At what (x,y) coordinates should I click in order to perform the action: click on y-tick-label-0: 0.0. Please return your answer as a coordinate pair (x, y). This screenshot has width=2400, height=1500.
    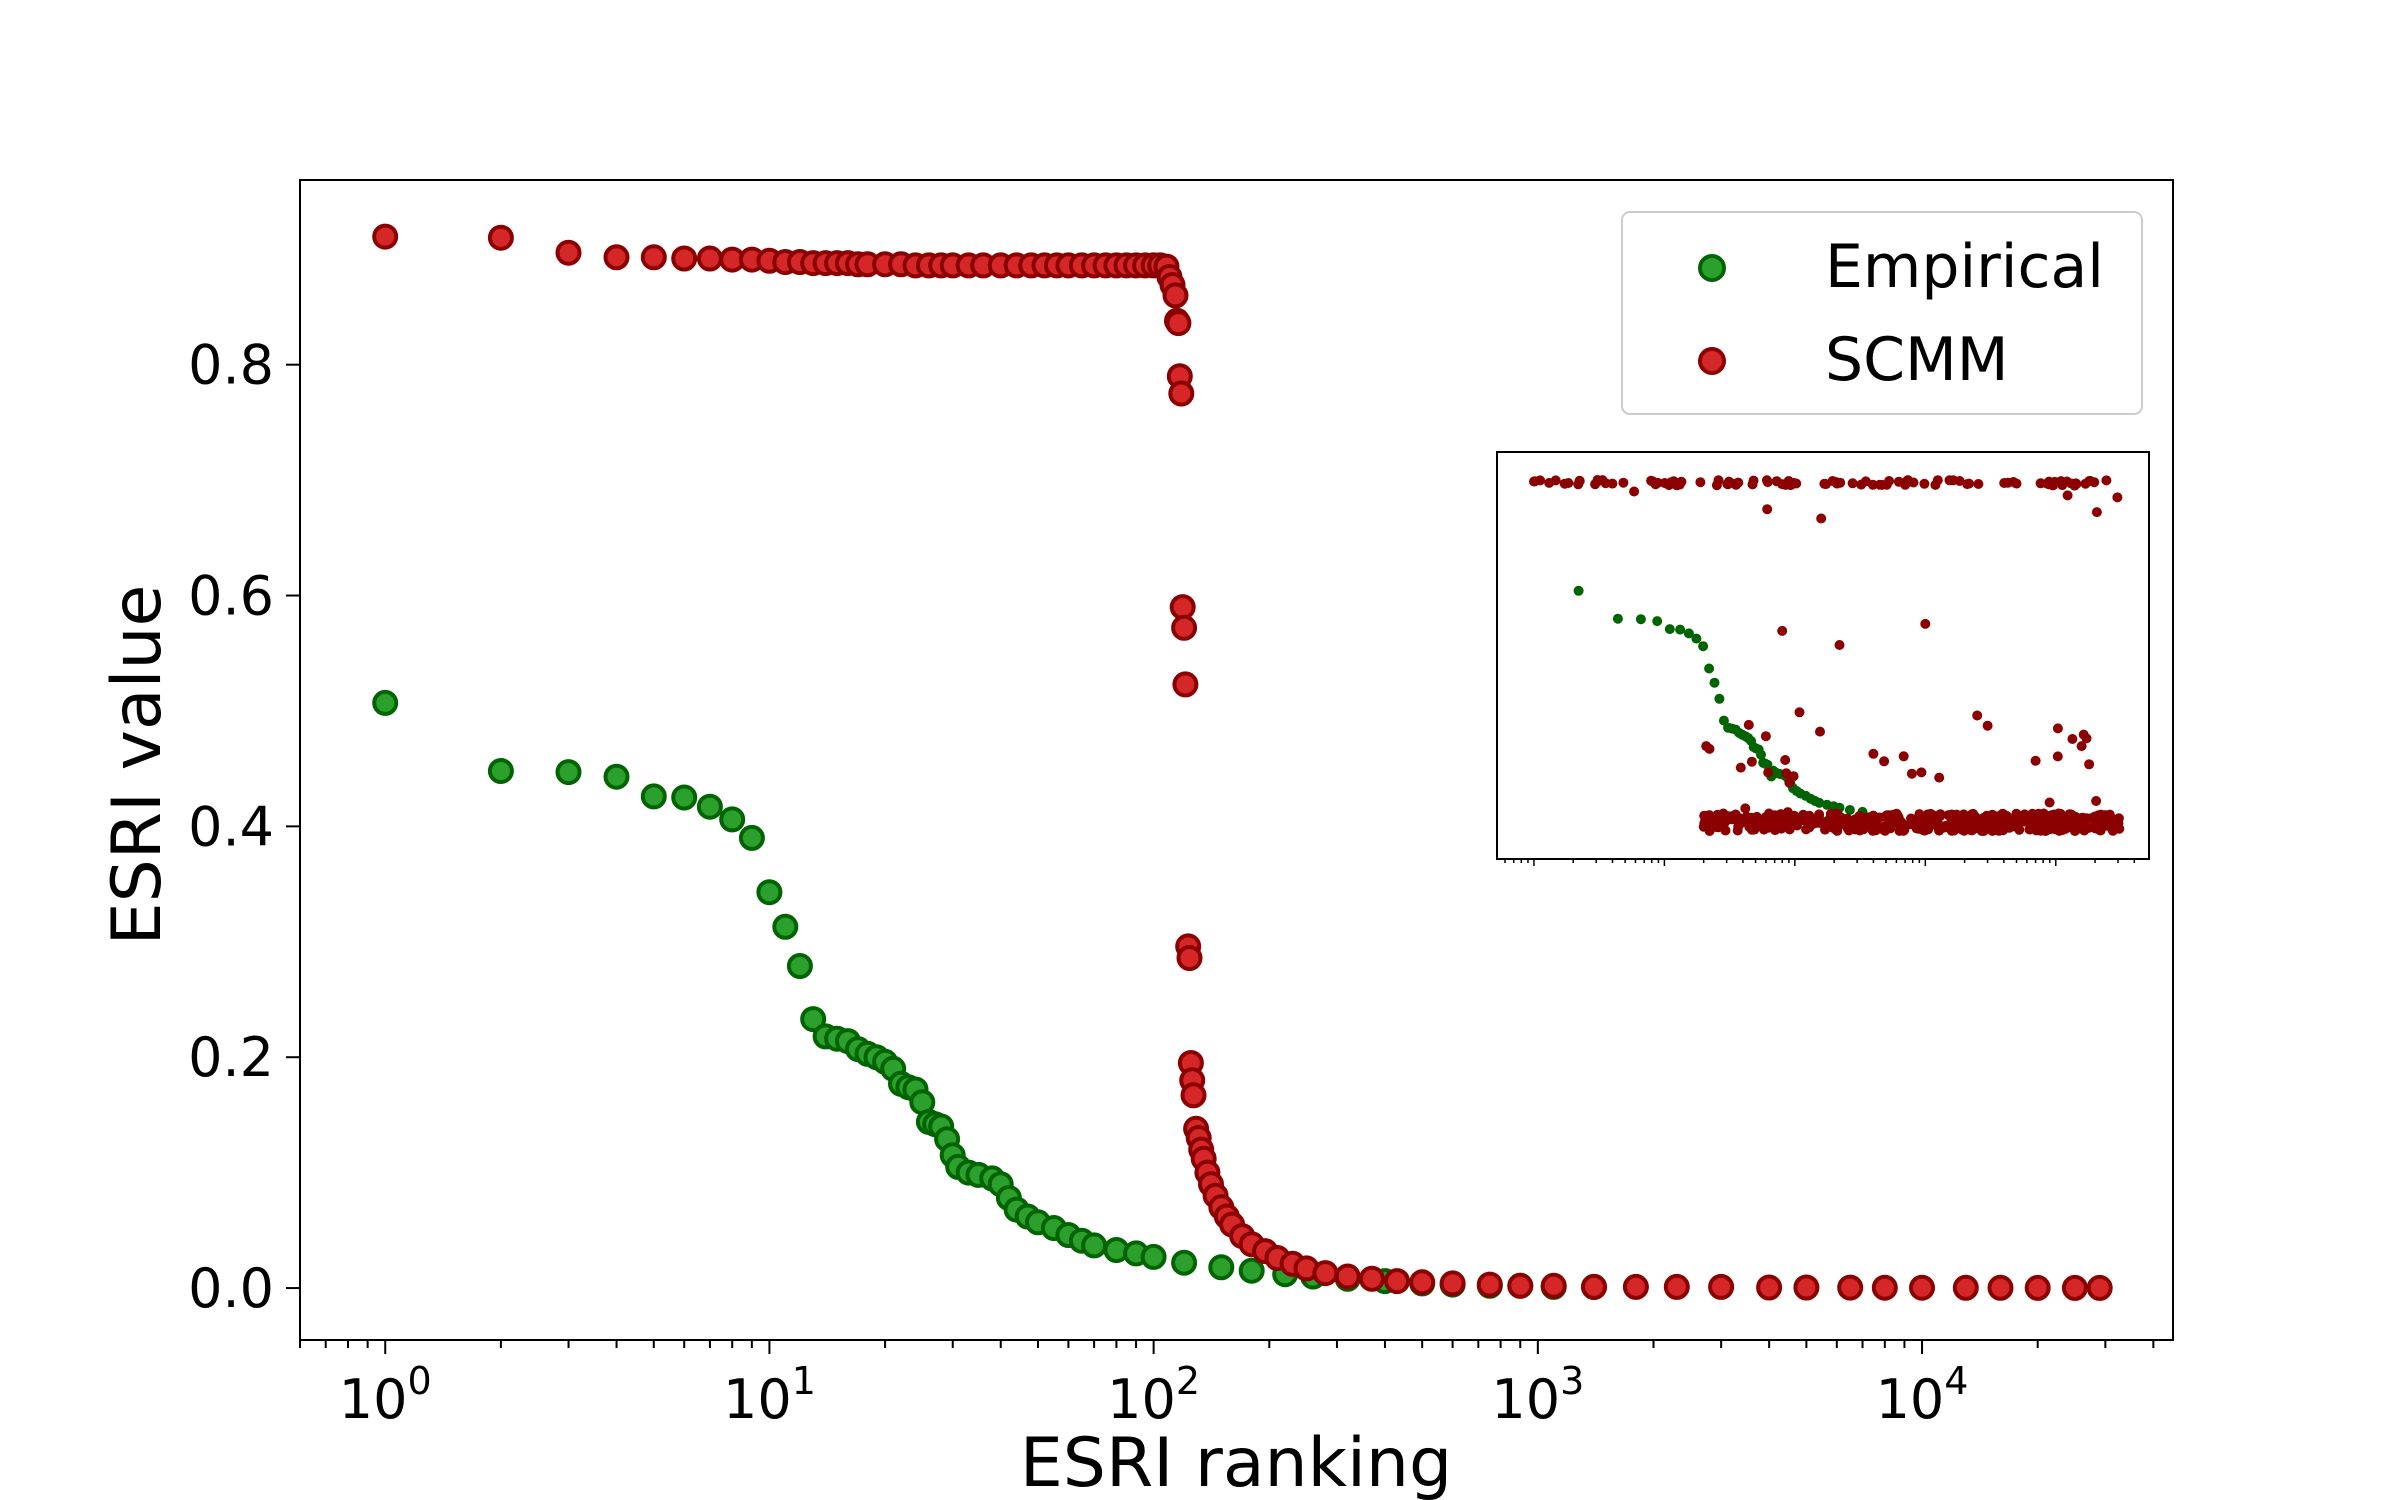
    Looking at the image, I should click on (231, 1288).